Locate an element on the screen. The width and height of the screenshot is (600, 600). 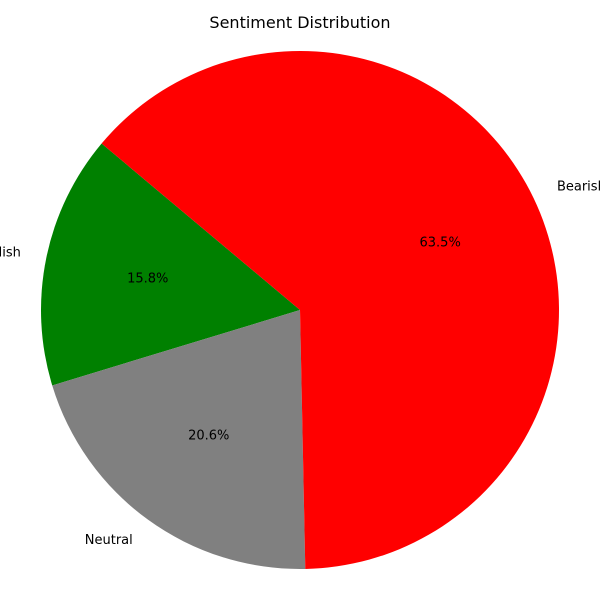
category-label-bullish: Bullish is located at coordinates (10, 253).